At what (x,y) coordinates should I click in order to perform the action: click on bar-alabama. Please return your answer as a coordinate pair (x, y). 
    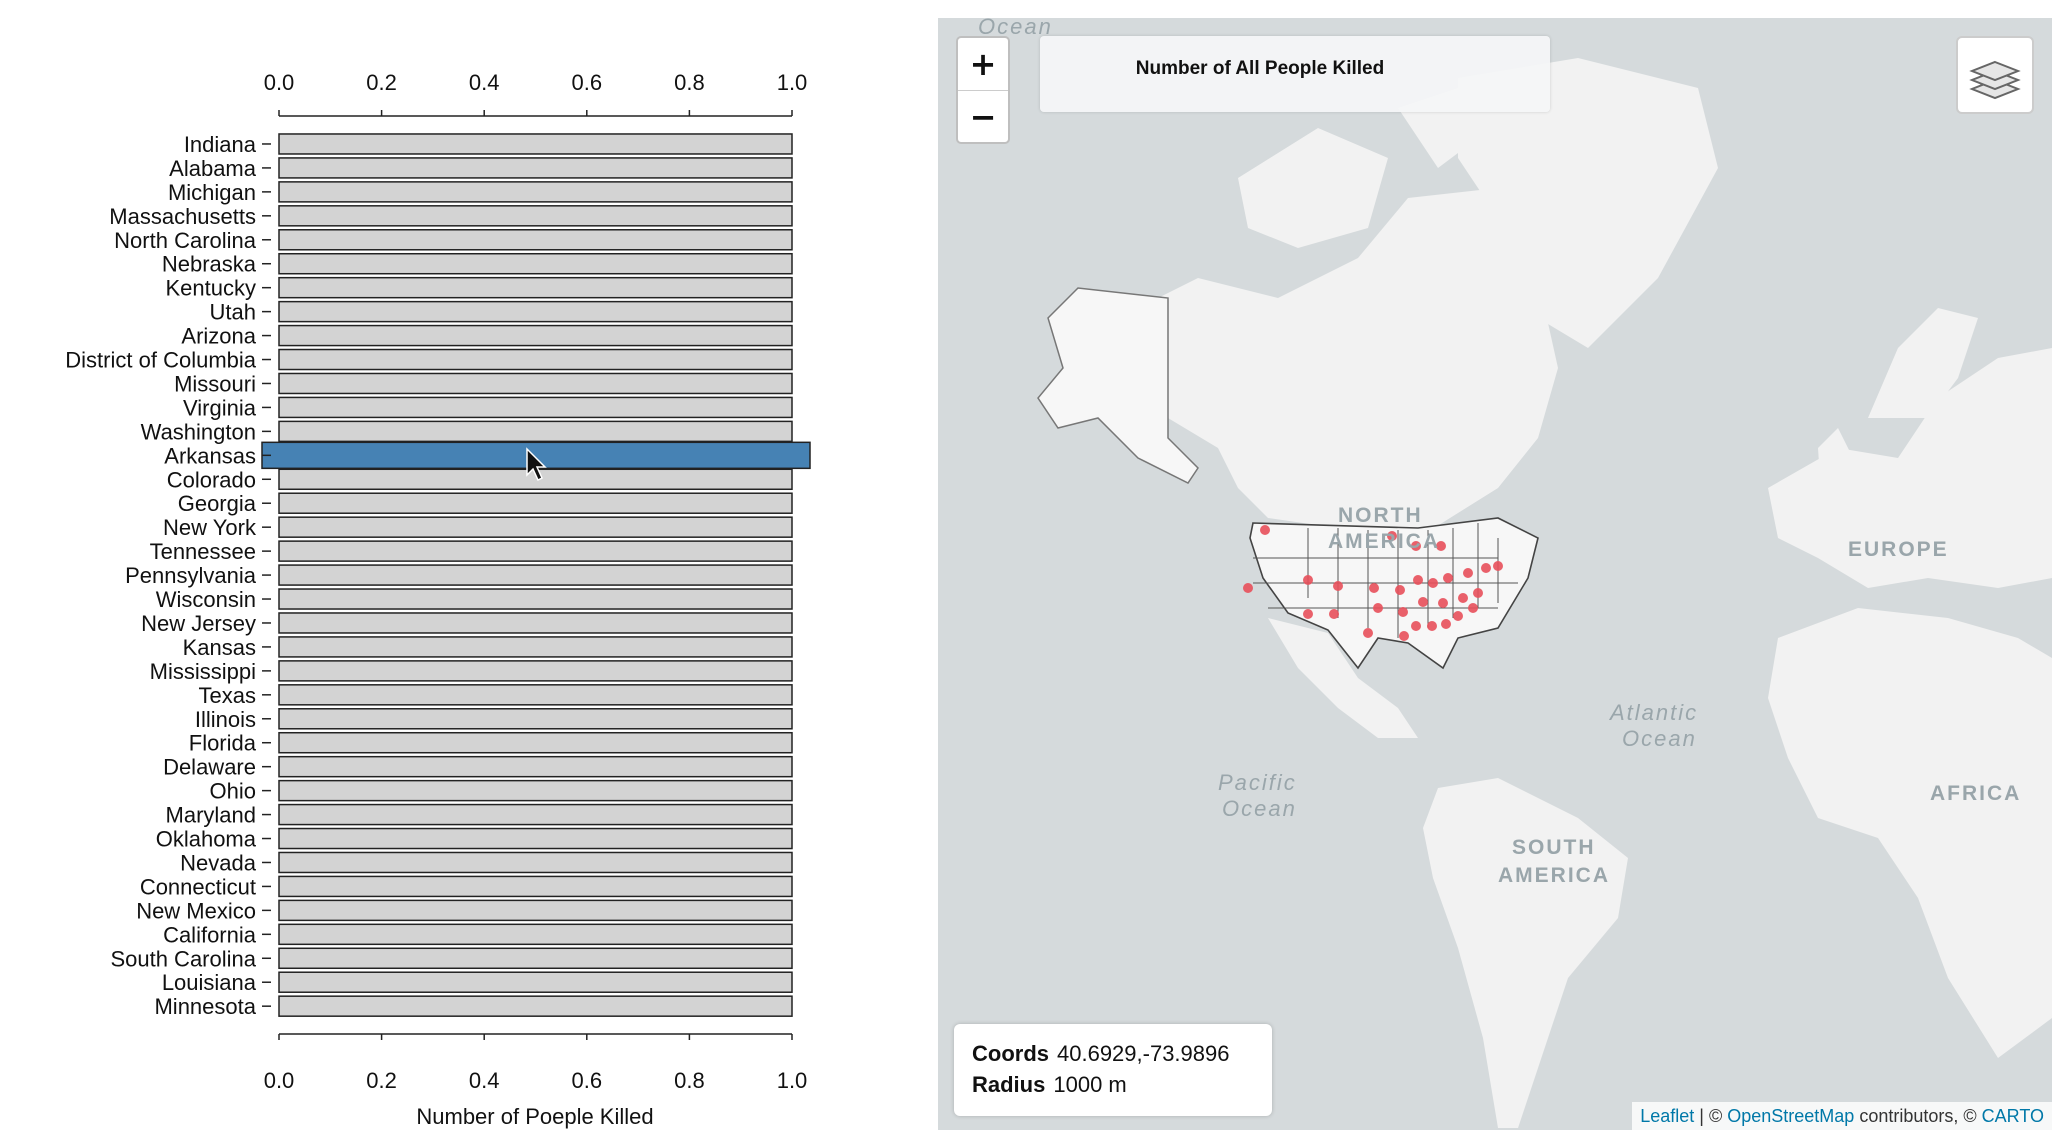
    Looking at the image, I should click on (535, 168).